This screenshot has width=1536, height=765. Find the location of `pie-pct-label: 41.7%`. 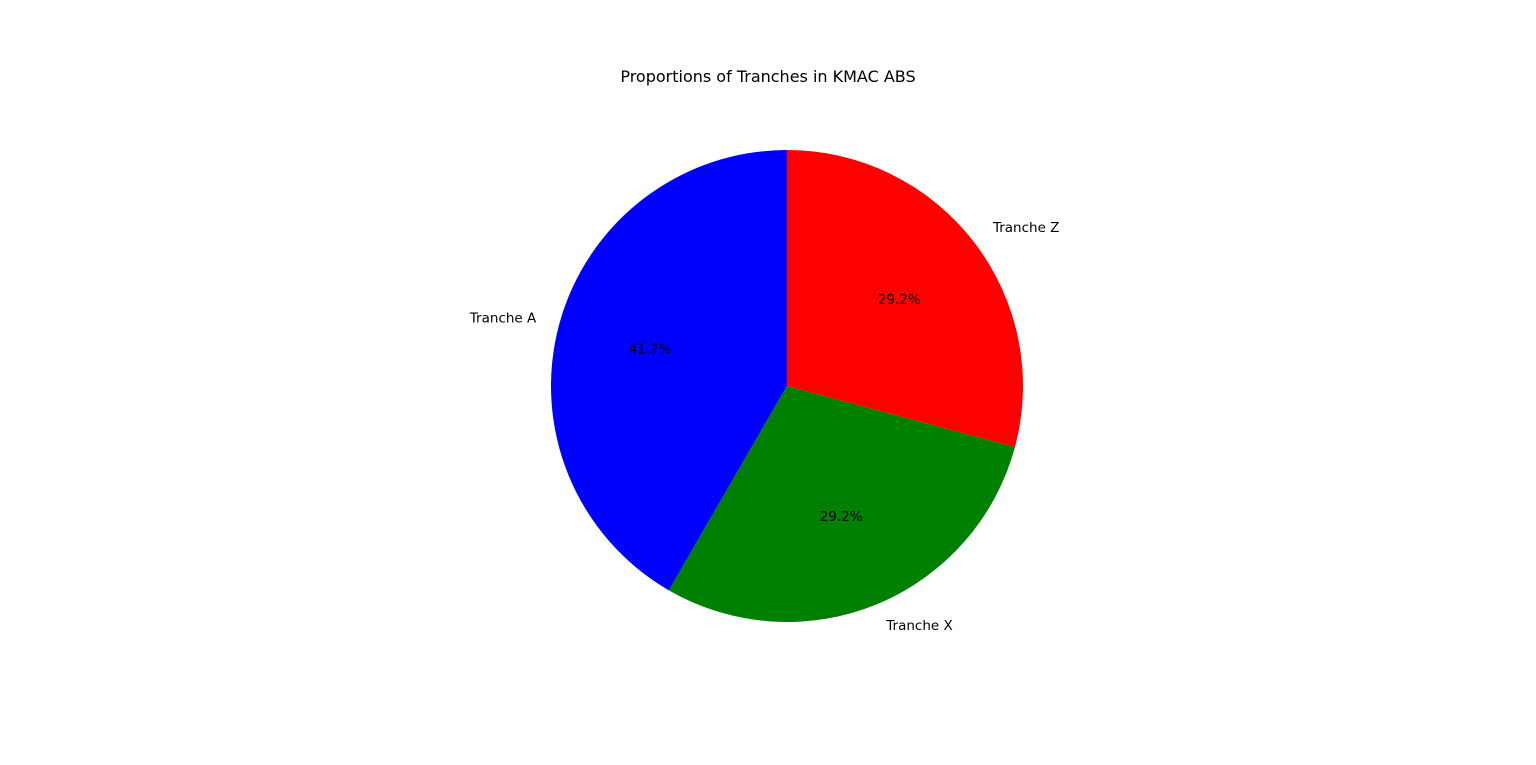

pie-pct-label: 41.7% is located at coordinates (650, 349).